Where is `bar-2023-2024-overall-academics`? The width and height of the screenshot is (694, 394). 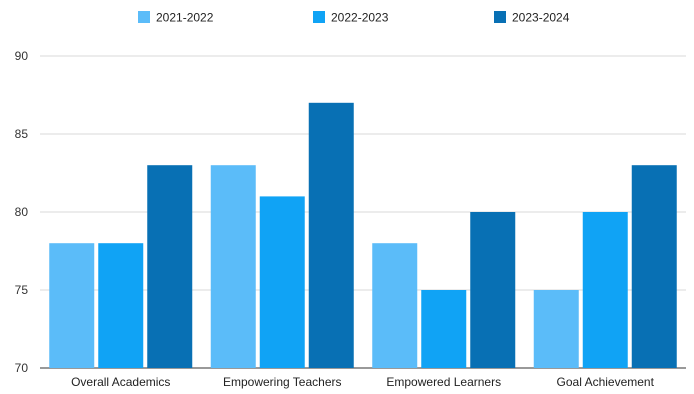 bar-2023-2024-overall-academics is located at coordinates (170, 266).